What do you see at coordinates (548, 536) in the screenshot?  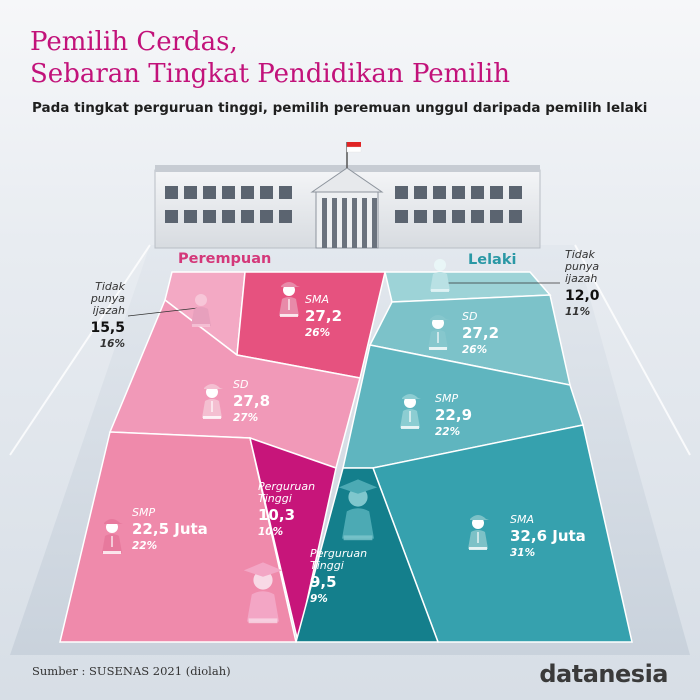 I see `value-label: 32,6 Juta` at bounding box center [548, 536].